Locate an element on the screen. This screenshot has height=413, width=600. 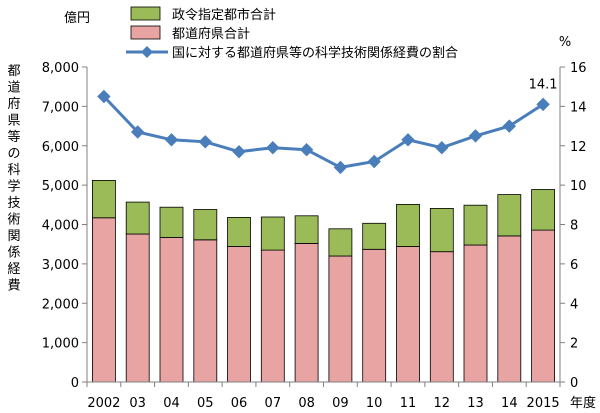
x-axis-labels: 2002 03 04 05 06 07 08 09 10 11 12 13 14 2015 年度 is located at coordinates (341, 403).